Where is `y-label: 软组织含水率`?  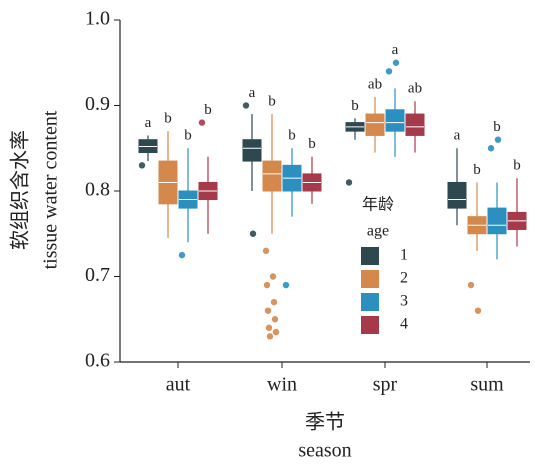 y-label: 软组织含水率 is located at coordinates (20, 190).